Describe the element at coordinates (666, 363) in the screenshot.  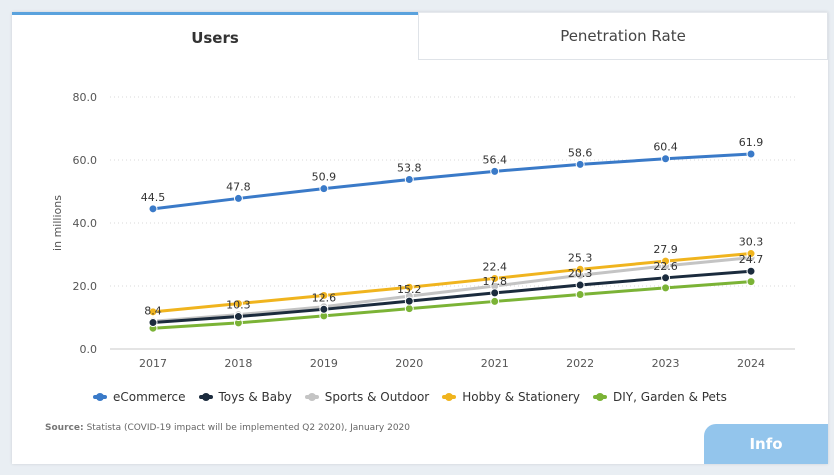
I see `x-tick-label: 2023` at that location.